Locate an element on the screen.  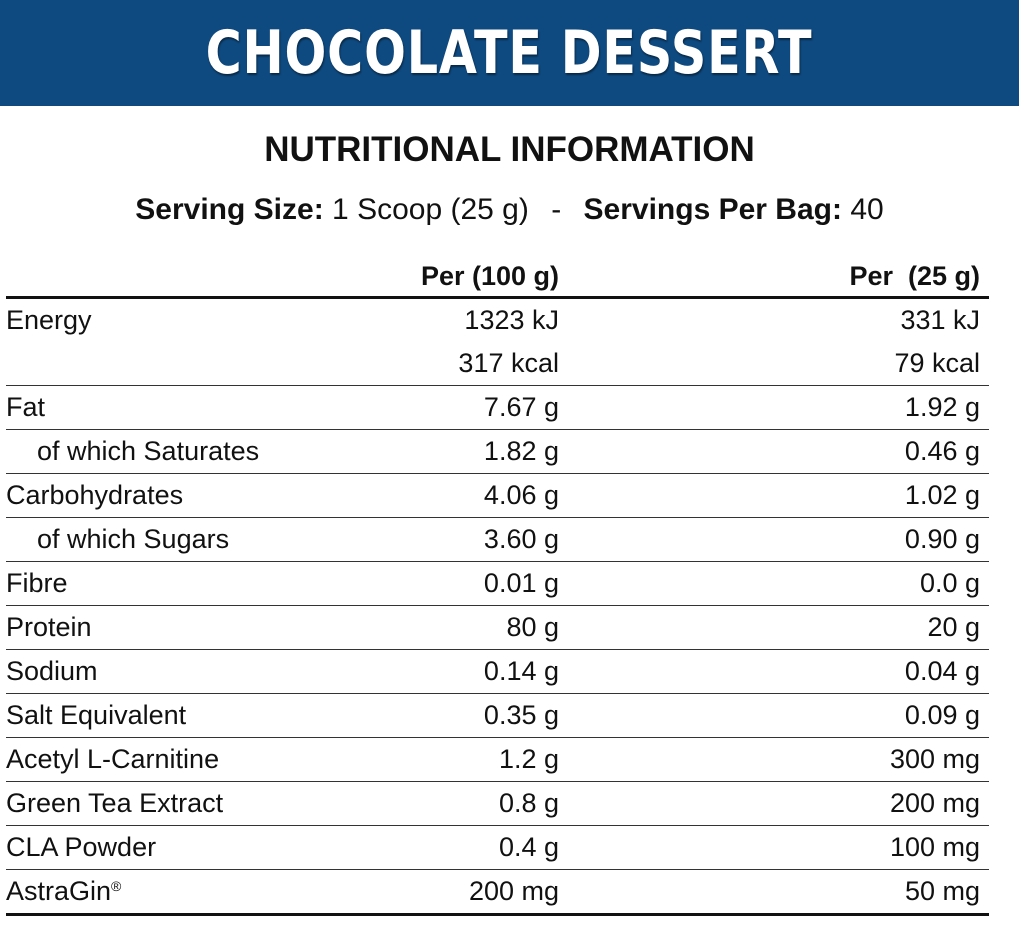
nutrient-name: Green Tea Extract is located at coordinates (171, 803).